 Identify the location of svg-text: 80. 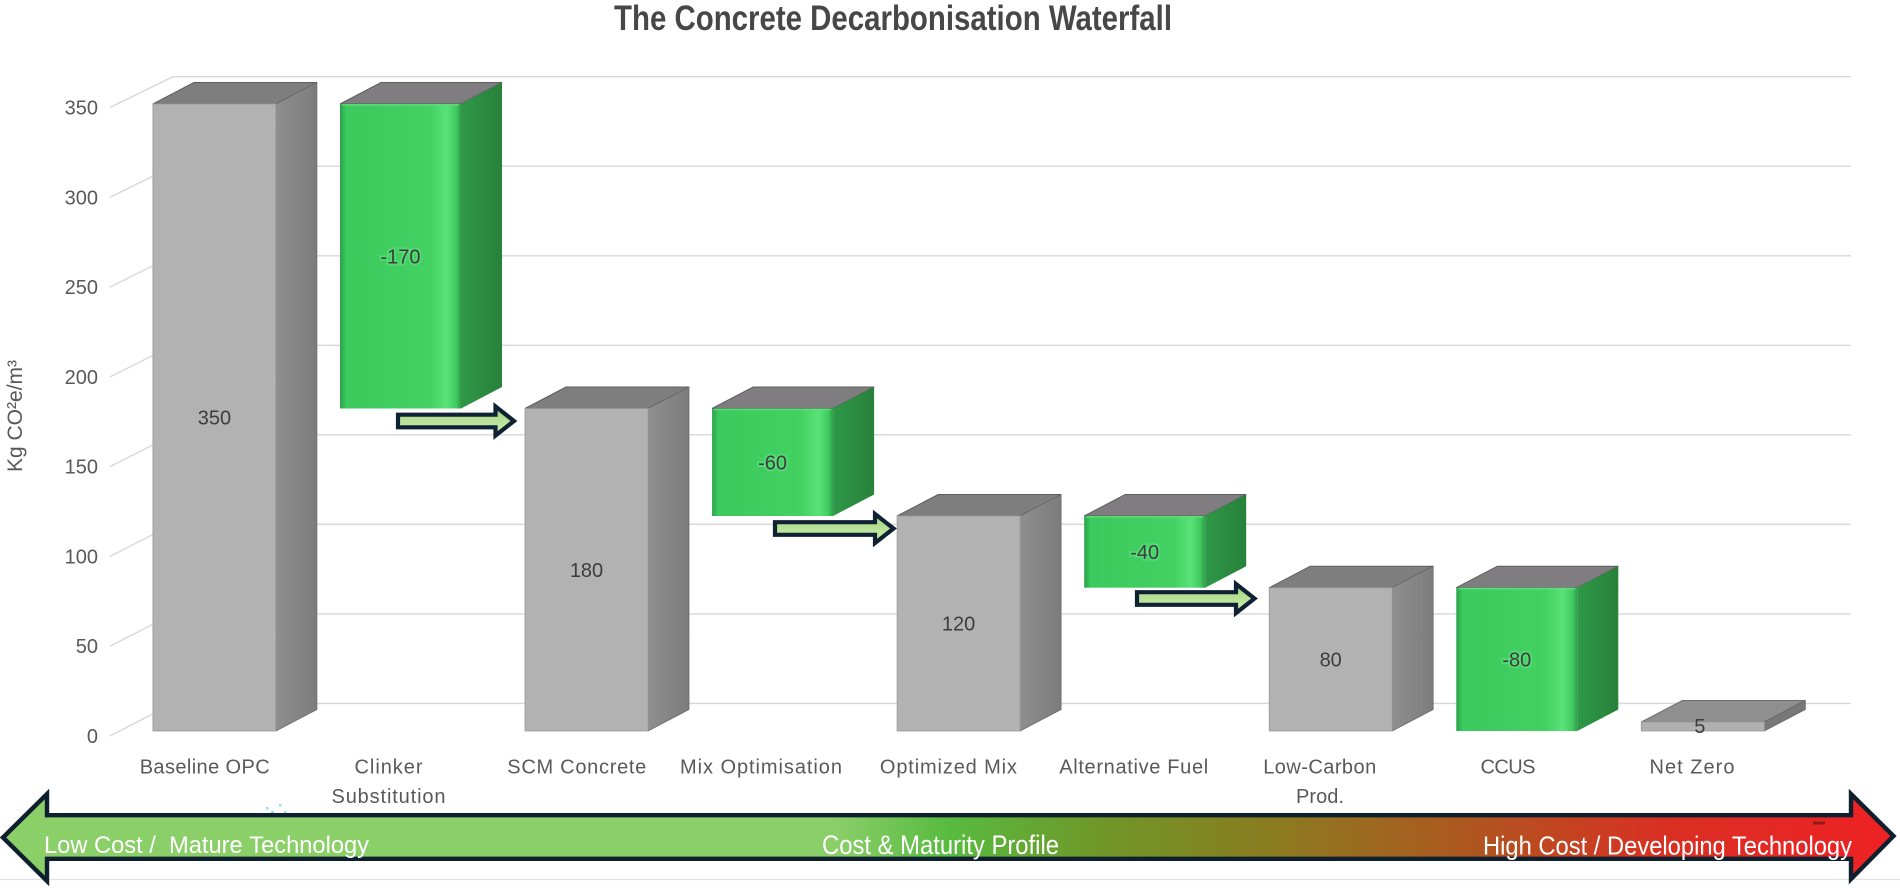
(1331, 660).